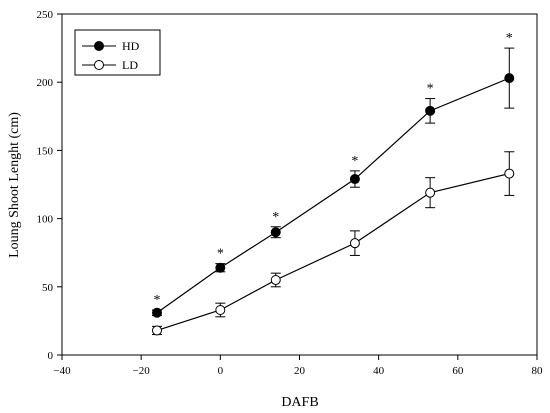 The height and width of the screenshot is (413, 550). Describe the element at coordinates (48, 288) in the screenshot. I see `y-tick-label: 50` at that location.